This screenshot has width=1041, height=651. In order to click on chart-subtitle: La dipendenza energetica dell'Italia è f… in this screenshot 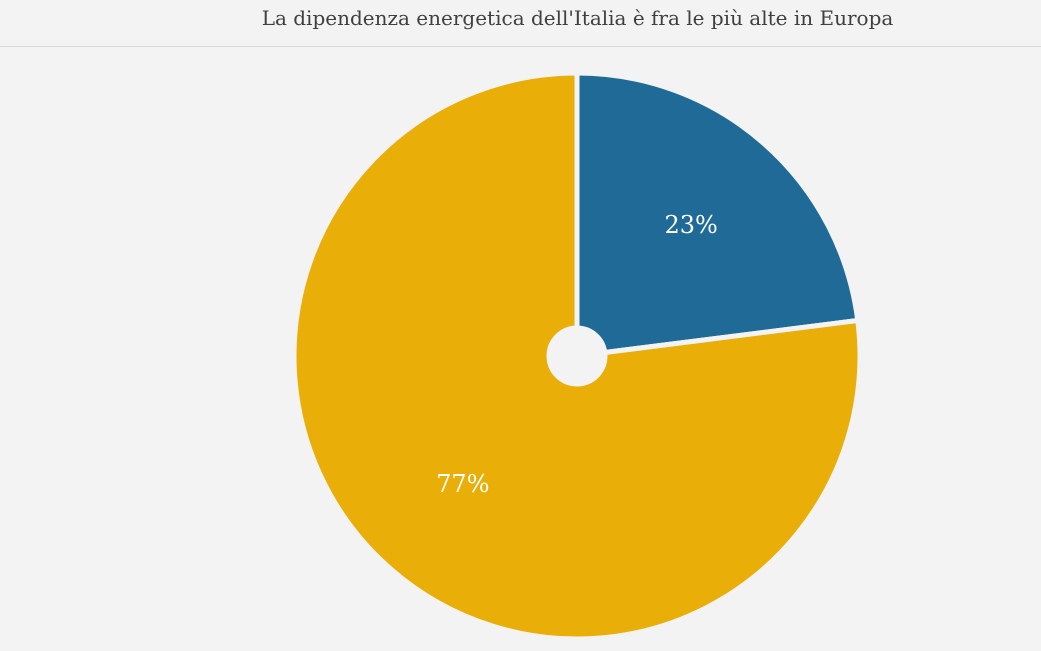, I will do `click(577, 18)`.